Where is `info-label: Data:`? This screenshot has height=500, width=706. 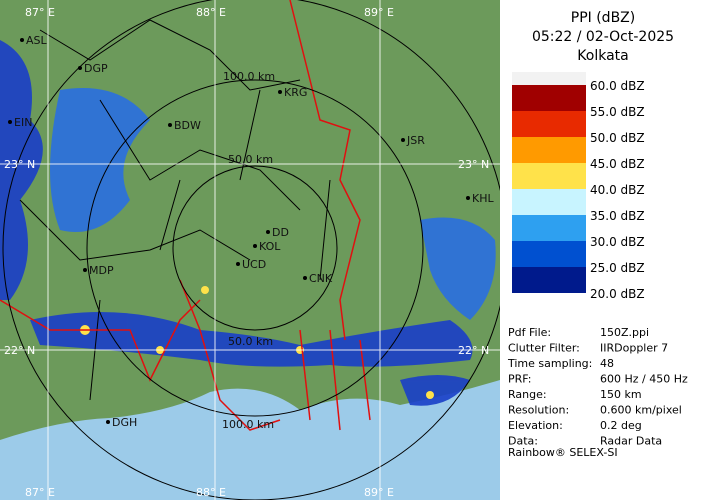
info-label: Data: is located at coordinates (523, 441).